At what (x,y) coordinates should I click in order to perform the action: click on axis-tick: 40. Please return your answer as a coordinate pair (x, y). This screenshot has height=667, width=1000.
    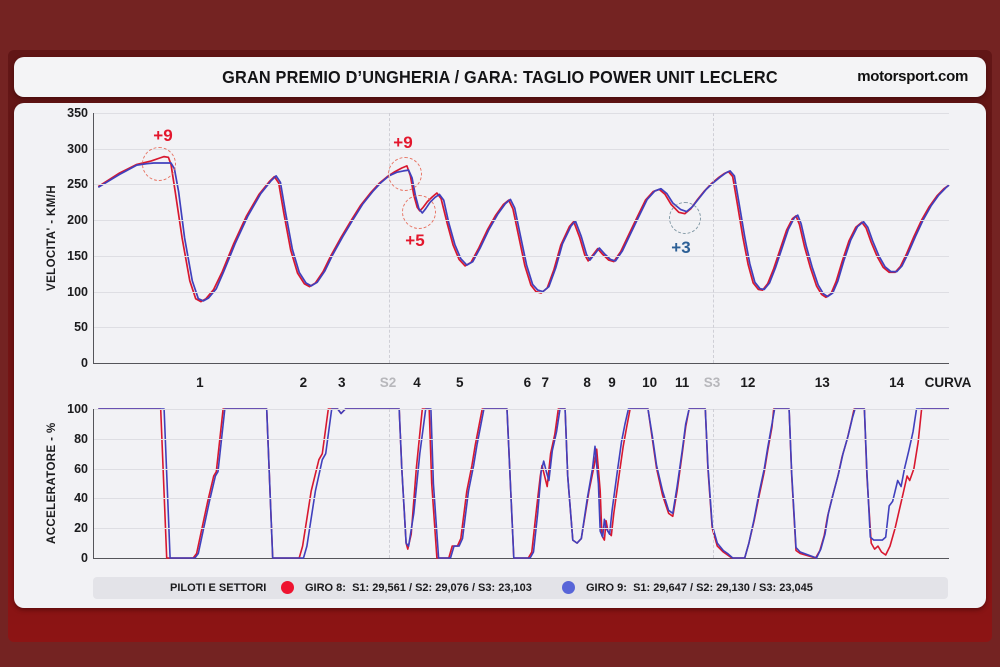
    Looking at the image, I should click on (81, 498).